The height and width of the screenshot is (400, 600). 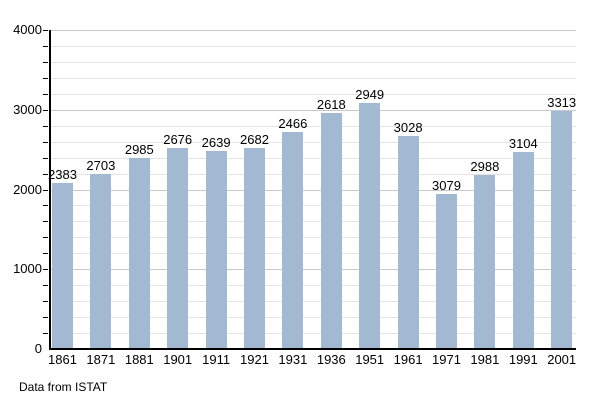 What do you see at coordinates (254, 139) in the screenshot?
I see `bar-value-label-1921: 2682` at bounding box center [254, 139].